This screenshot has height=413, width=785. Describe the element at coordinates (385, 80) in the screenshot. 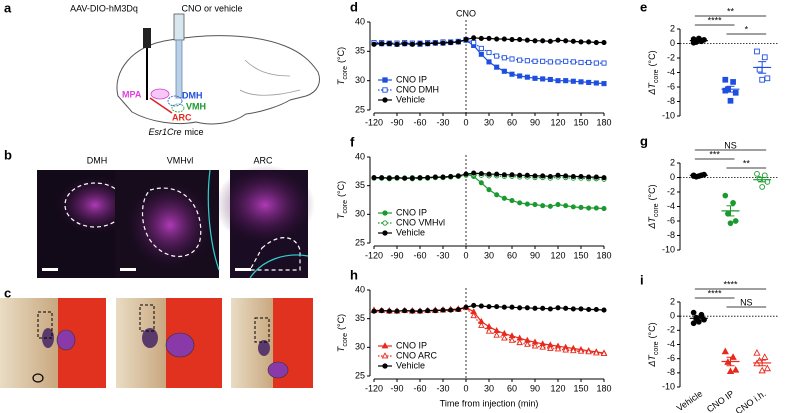

I see `legend-marker` at that location.